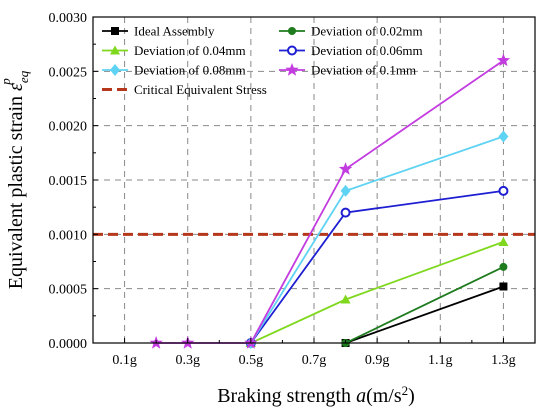  Describe the element at coordinates (200, 89) in the screenshot. I see `legend-label: Critical Equivalent Stress` at that location.